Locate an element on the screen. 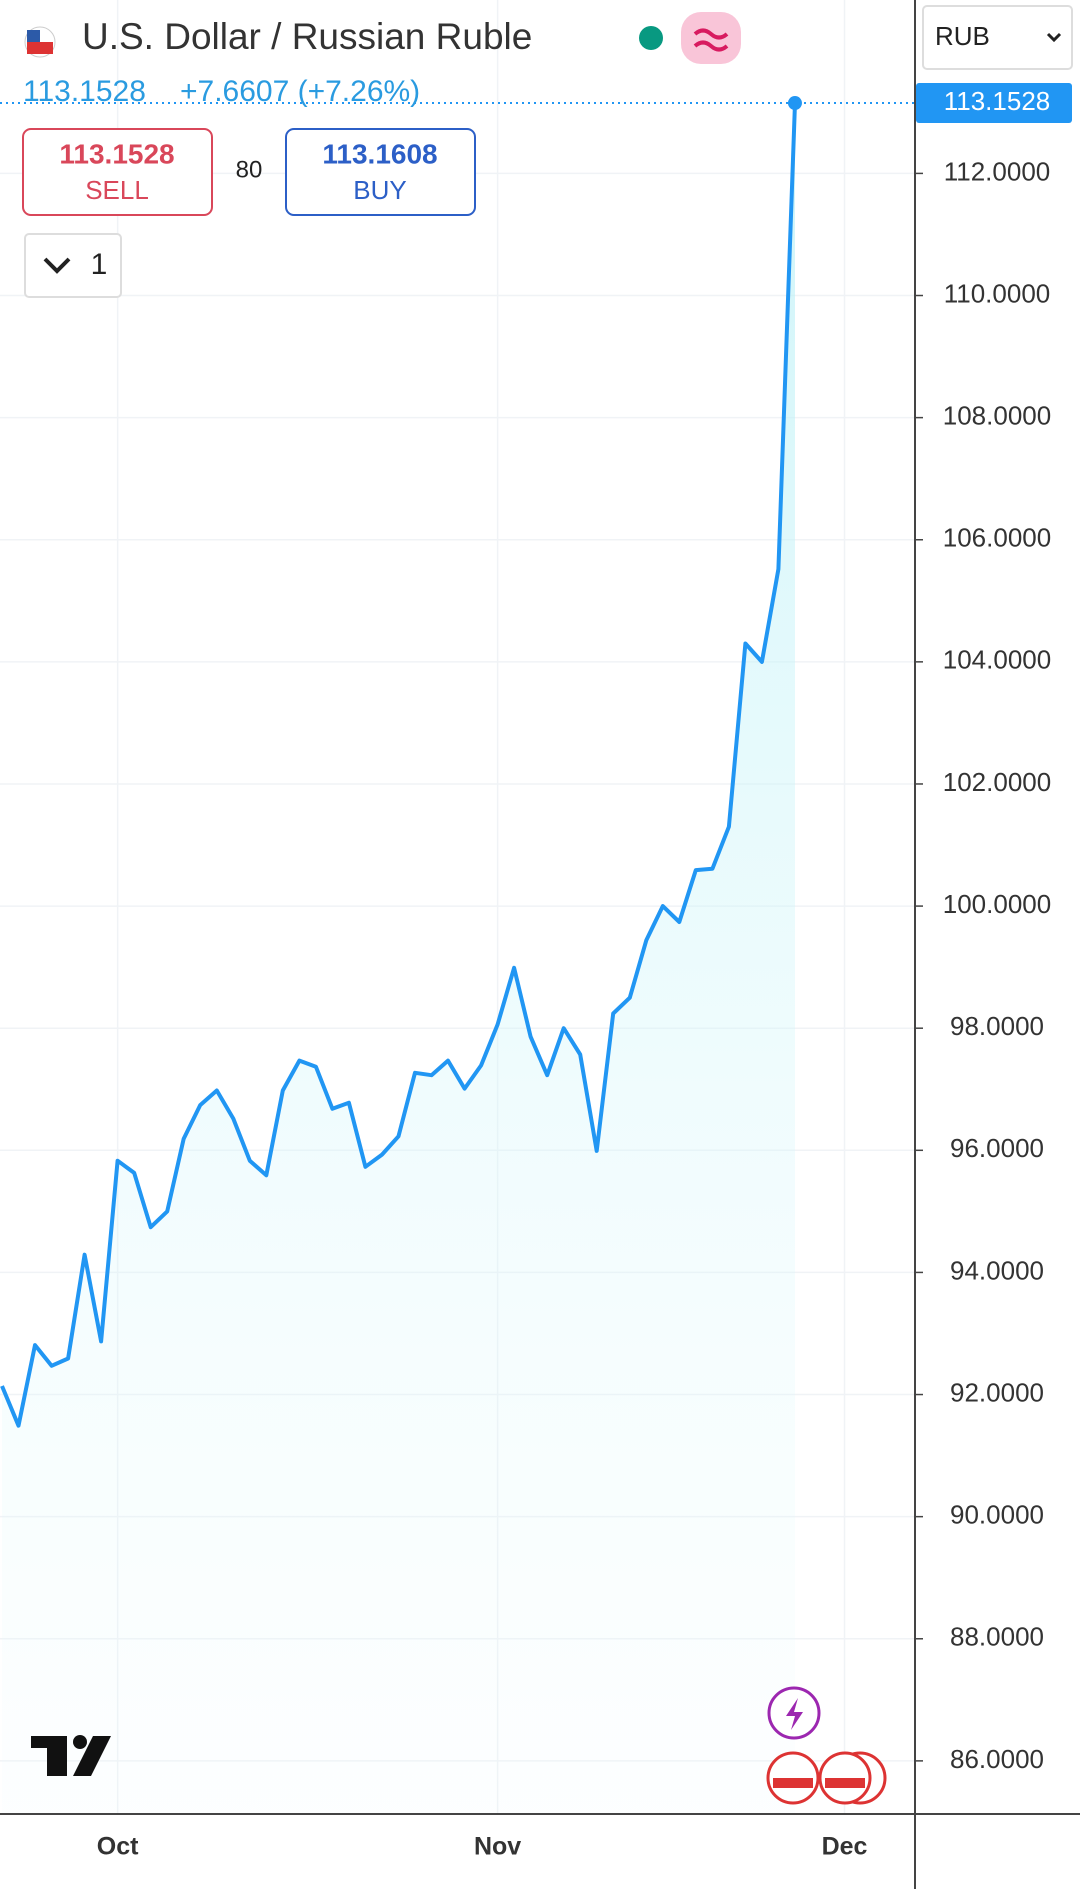 The width and height of the screenshot is (1080, 1889). y-tick-label: 92.0000 is located at coordinates (997, 1392).